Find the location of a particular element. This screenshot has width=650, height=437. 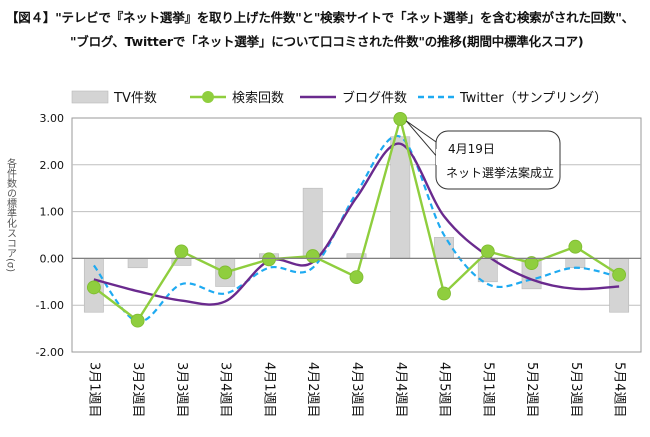

x-tick-label: 4月5週目 is located at coordinates (444, 390).